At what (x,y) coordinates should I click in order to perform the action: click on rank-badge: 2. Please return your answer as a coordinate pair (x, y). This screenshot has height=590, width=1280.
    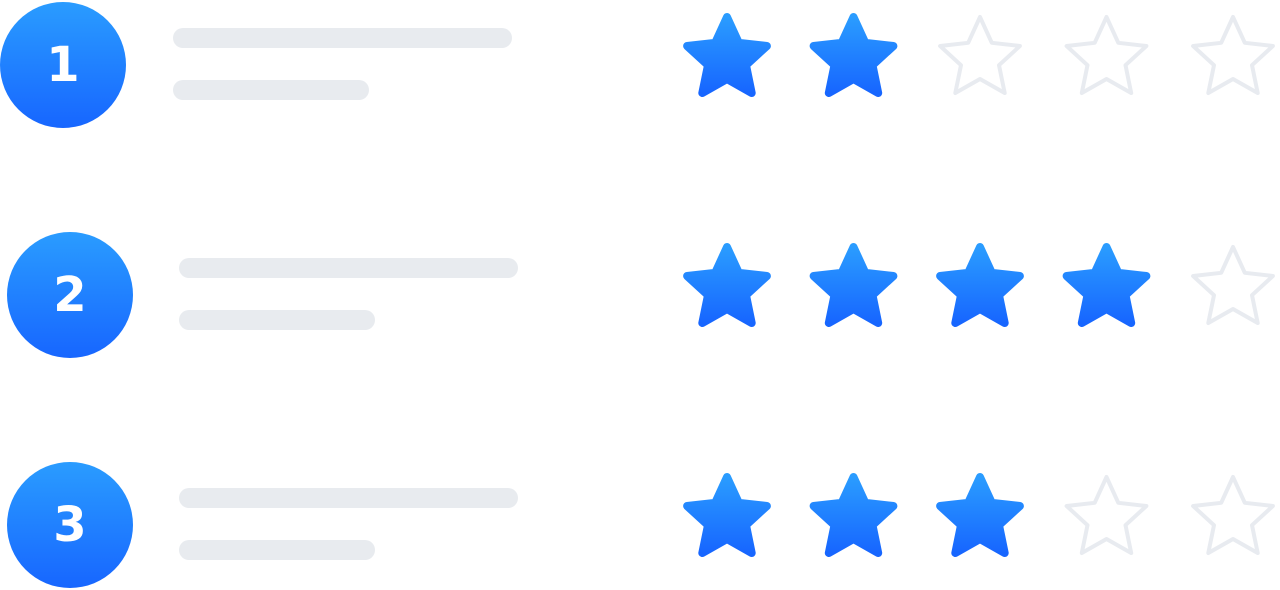
    Looking at the image, I should click on (70, 295).